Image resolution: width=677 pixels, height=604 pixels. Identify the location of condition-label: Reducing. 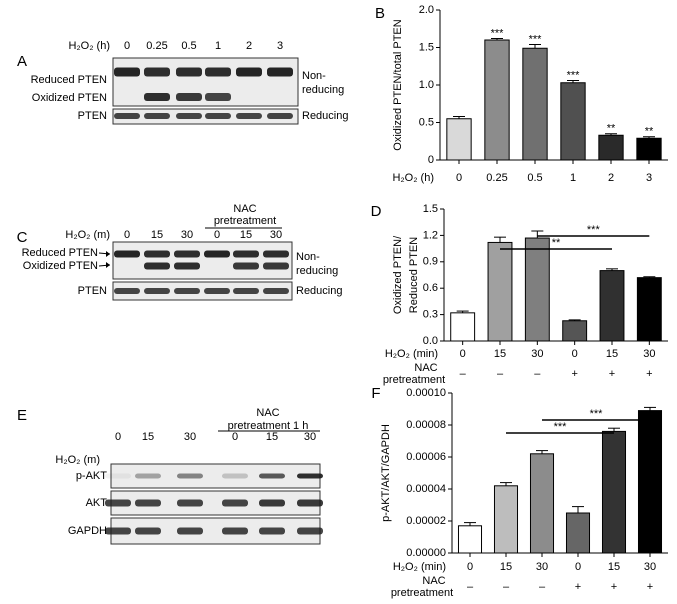
(325, 116).